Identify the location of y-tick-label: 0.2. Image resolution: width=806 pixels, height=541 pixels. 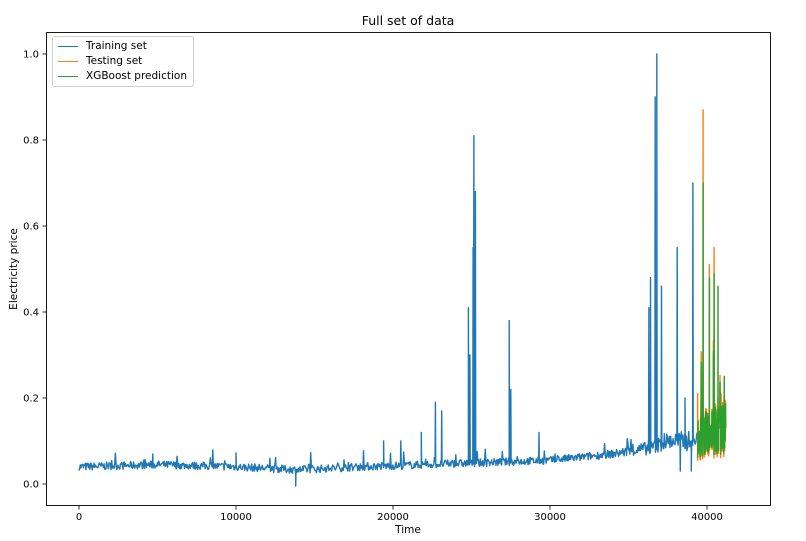
(31, 399).